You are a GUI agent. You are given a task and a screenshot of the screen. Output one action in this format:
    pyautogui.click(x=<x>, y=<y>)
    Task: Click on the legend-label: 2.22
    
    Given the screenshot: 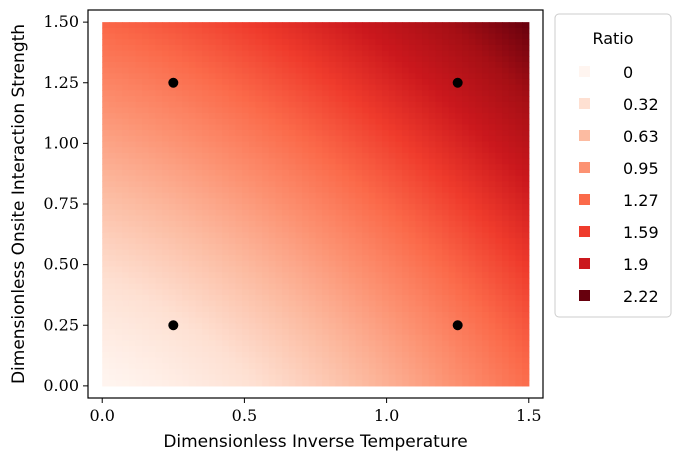 What is the action you would take?
    pyautogui.click(x=641, y=296)
    